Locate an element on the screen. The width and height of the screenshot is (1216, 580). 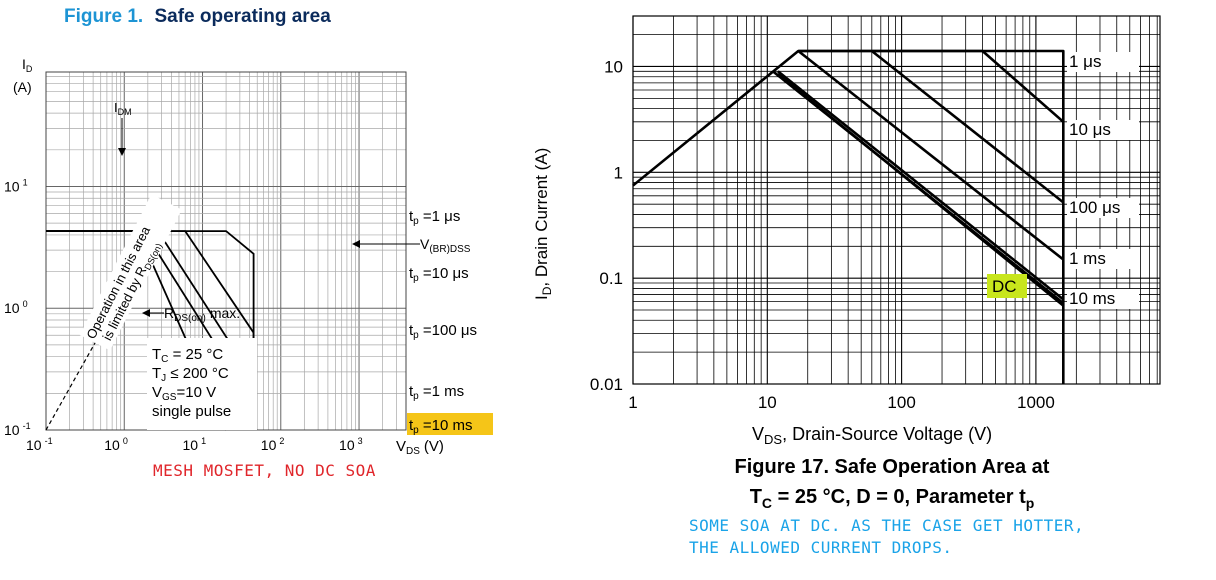
left-y-tick-0: 10 1 is located at coordinates (16, 185).